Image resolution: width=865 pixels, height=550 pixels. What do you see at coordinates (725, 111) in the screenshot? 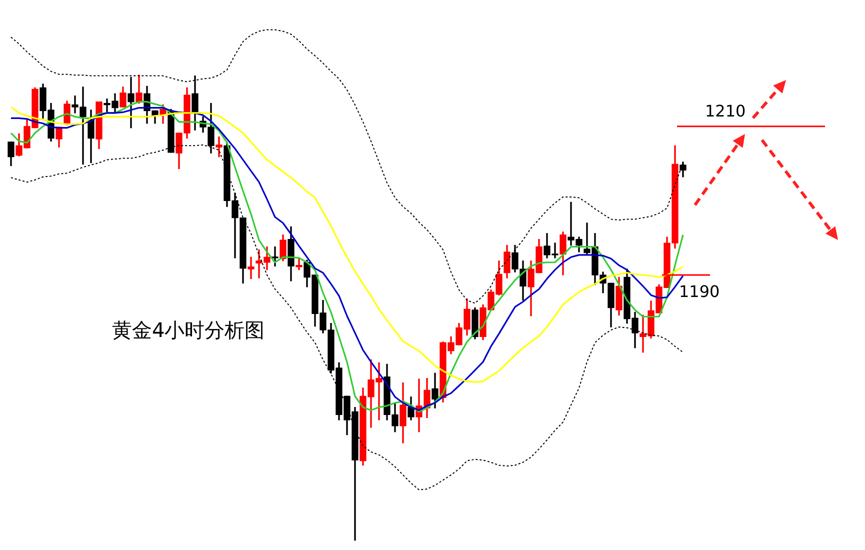
I see `ref-line-label: 1210` at bounding box center [725, 111].